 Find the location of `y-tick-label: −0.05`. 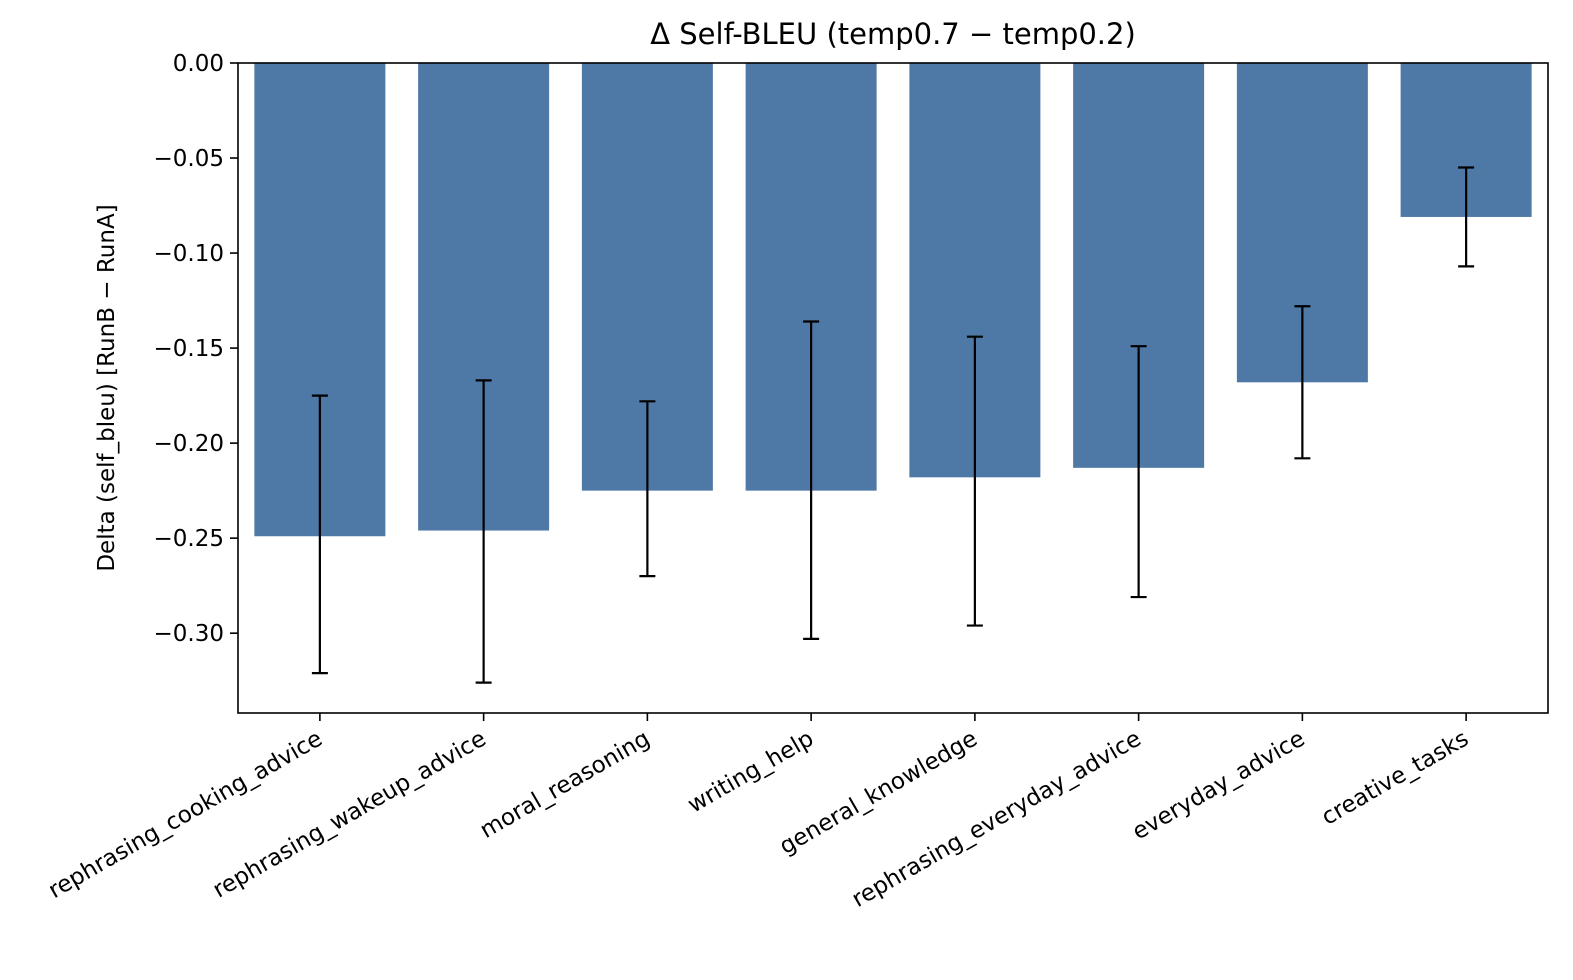

y-tick-label: −0.05 is located at coordinates (189, 159).